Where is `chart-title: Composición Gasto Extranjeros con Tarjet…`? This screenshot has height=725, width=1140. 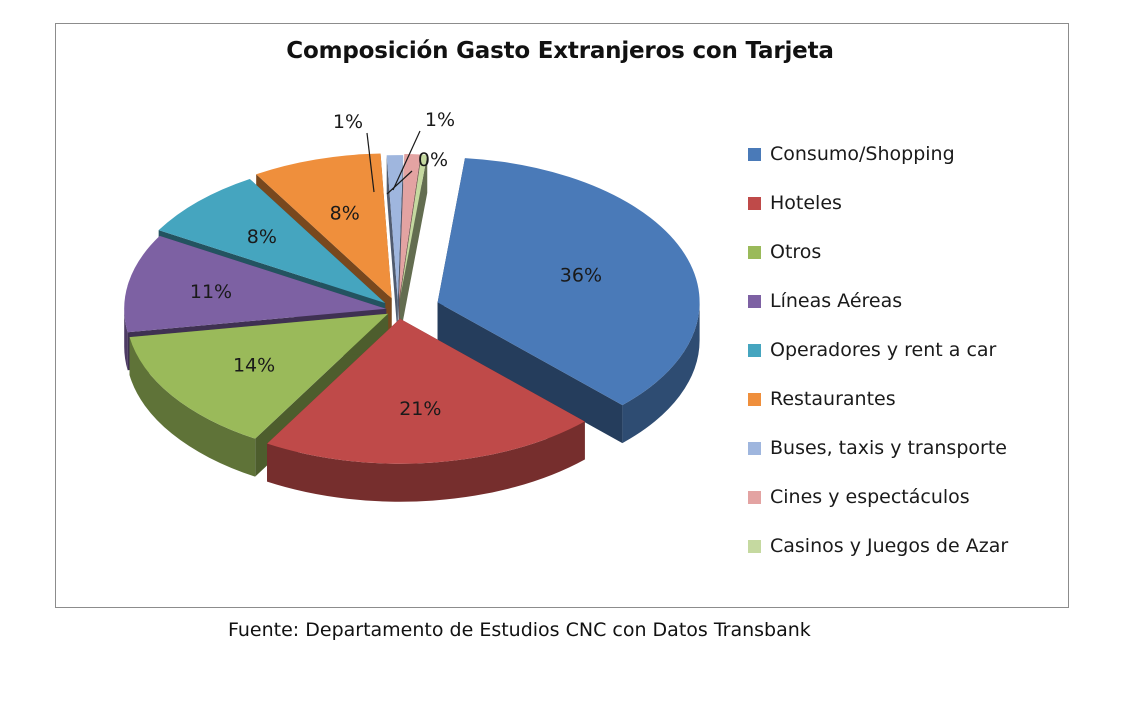
chart-title: Composición Gasto Extranjeros con Tarjet… is located at coordinates (560, 51).